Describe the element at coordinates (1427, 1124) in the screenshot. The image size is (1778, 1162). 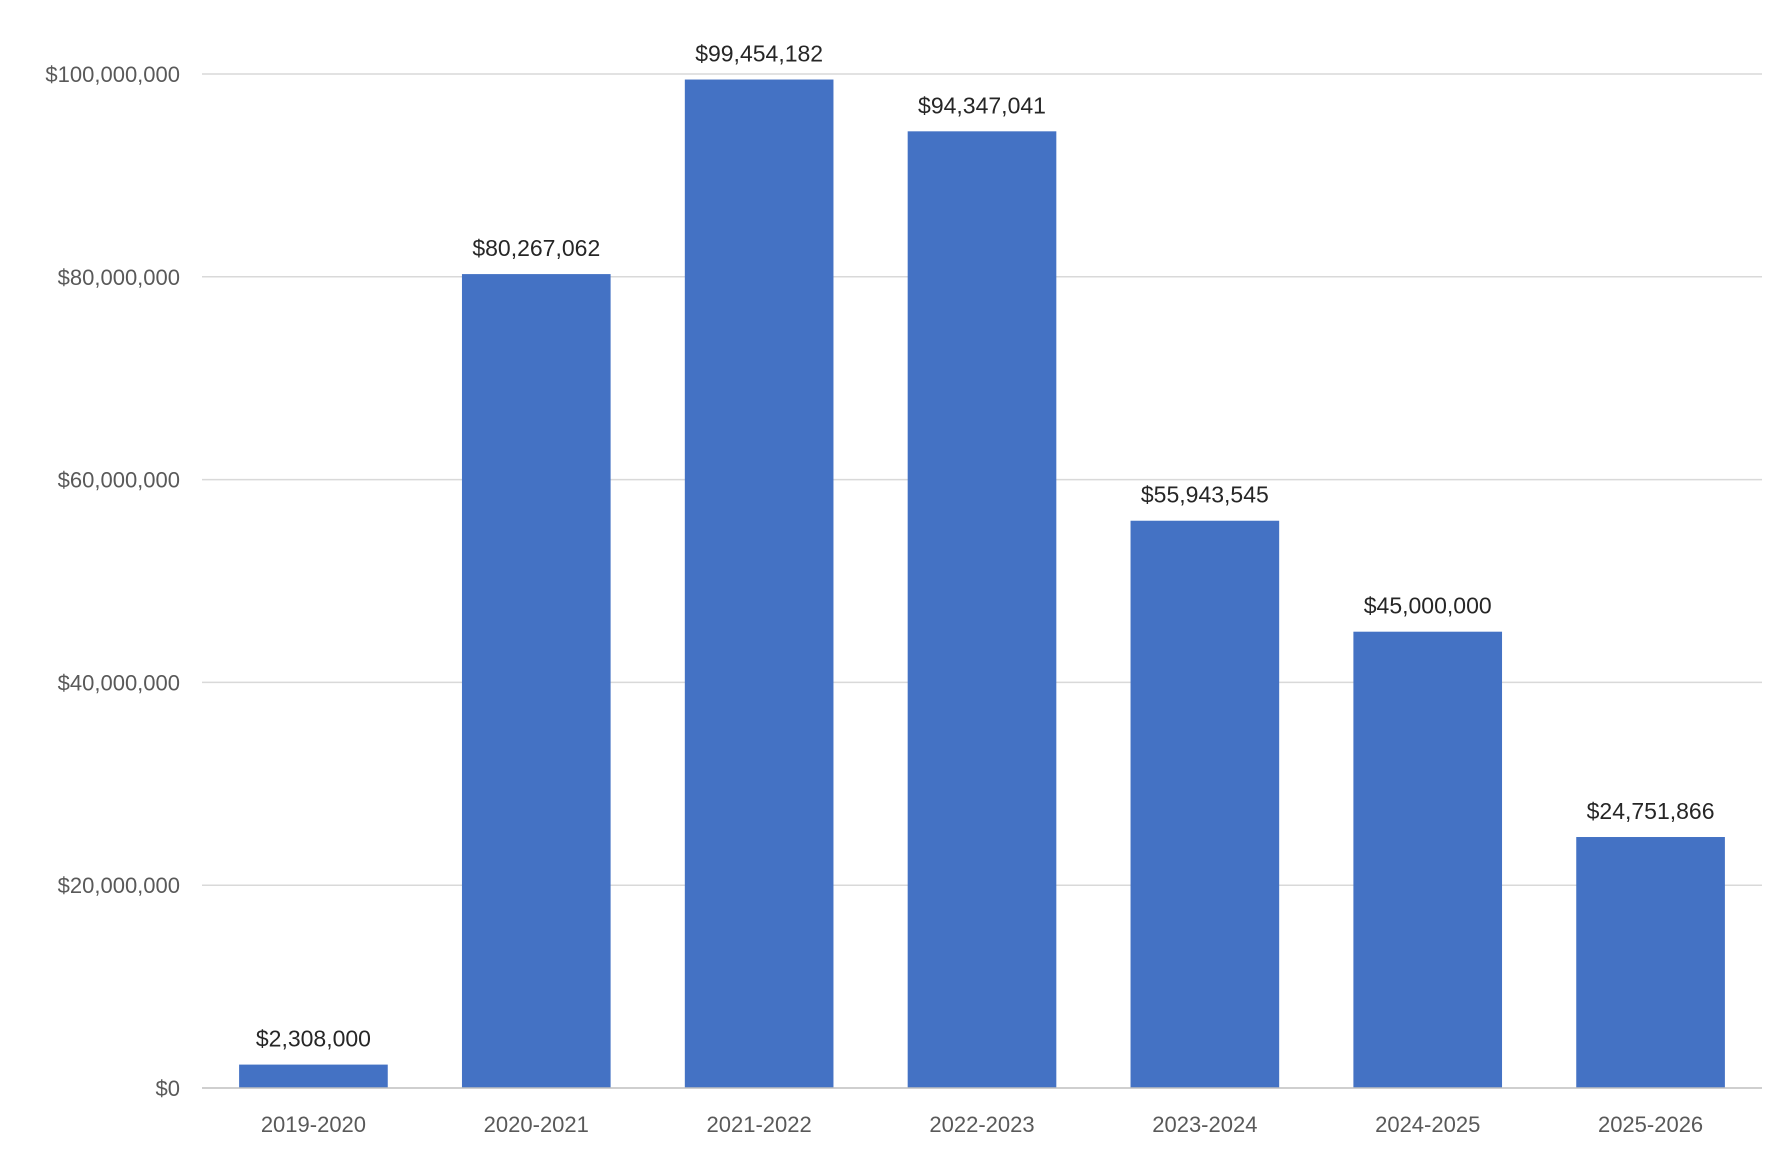
I see `x-tick-label: 2024-2025` at that location.